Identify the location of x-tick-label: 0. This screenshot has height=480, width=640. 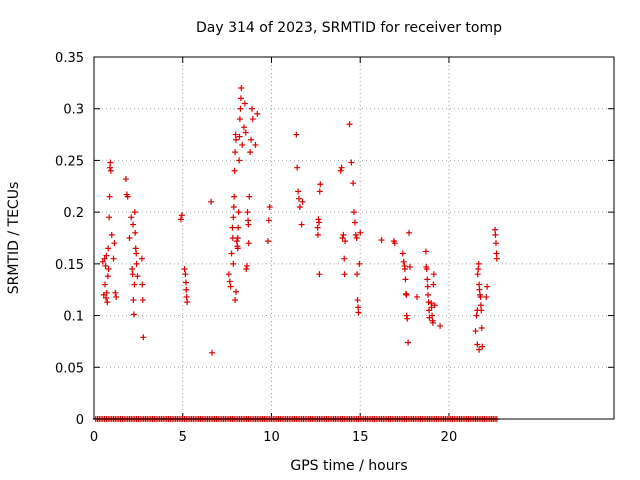
(94, 437).